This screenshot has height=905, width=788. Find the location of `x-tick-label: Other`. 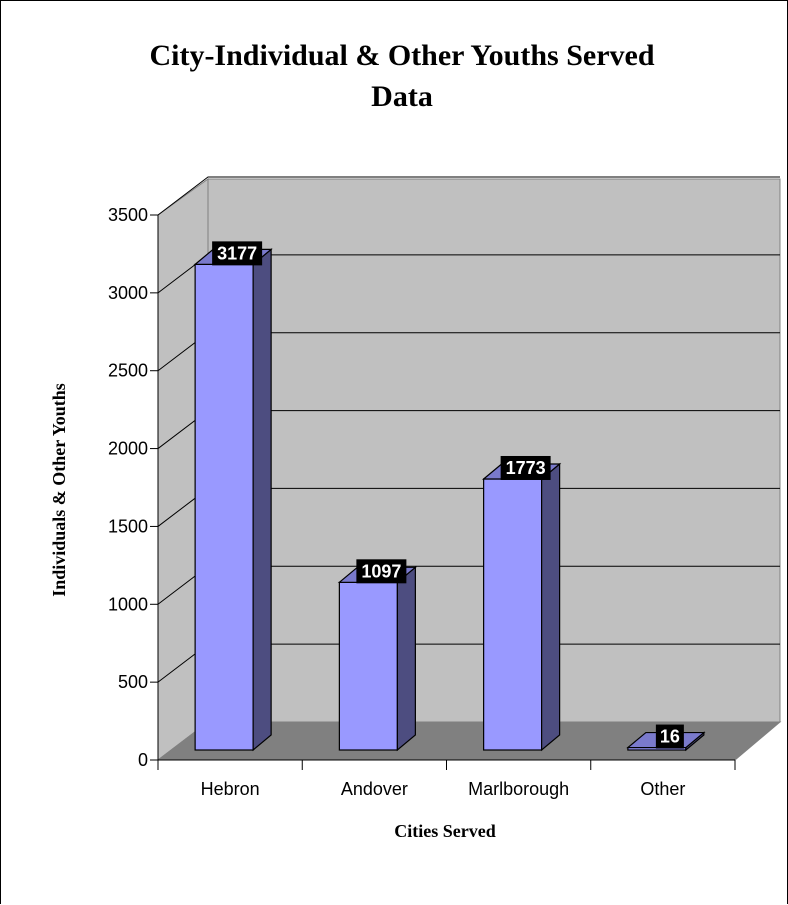

x-tick-label: Other is located at coordinates (662, 789).